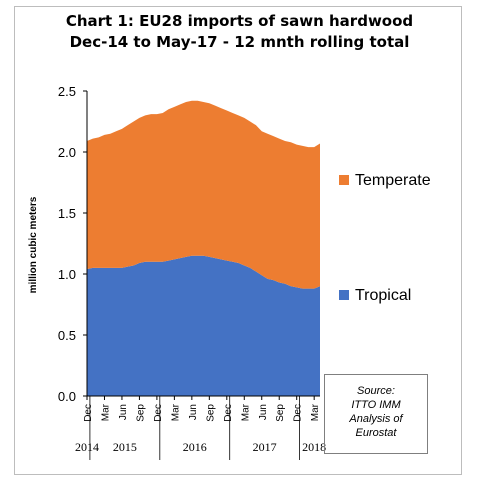  I want to click on source-line-1: Source:, so click(376, 391).